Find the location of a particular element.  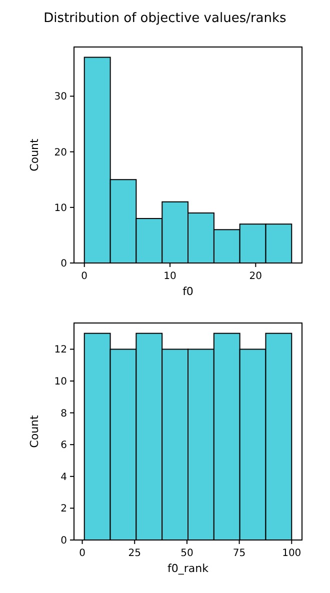

y-tick-label: 8 is located at coordinates (63, 414).